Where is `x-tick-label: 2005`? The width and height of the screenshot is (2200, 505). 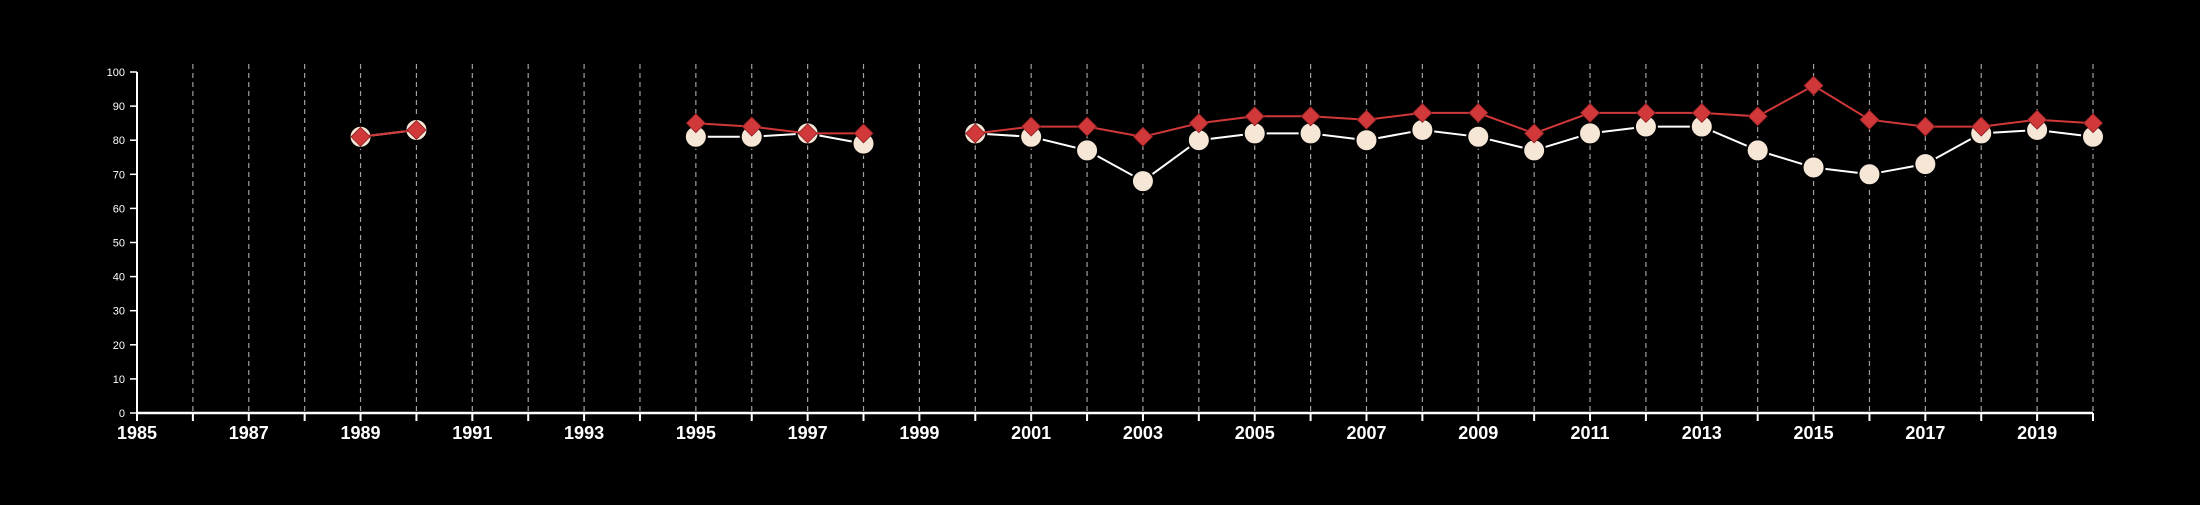 x-tick-label: 2005 is located at coordinates (1255, 433).